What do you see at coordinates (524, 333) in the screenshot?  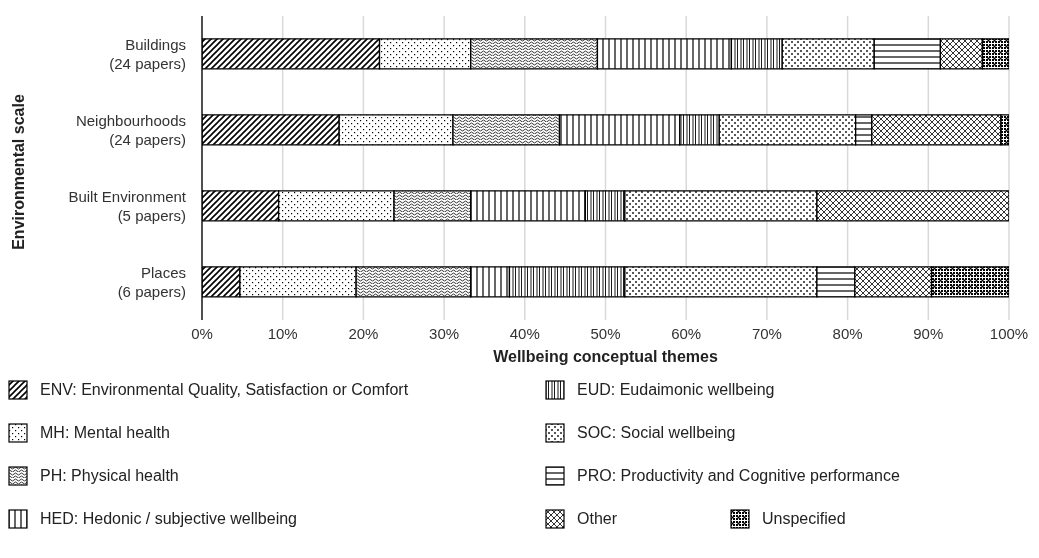 I see `x-tick-label: 40%` at bounding box center [524, 333].